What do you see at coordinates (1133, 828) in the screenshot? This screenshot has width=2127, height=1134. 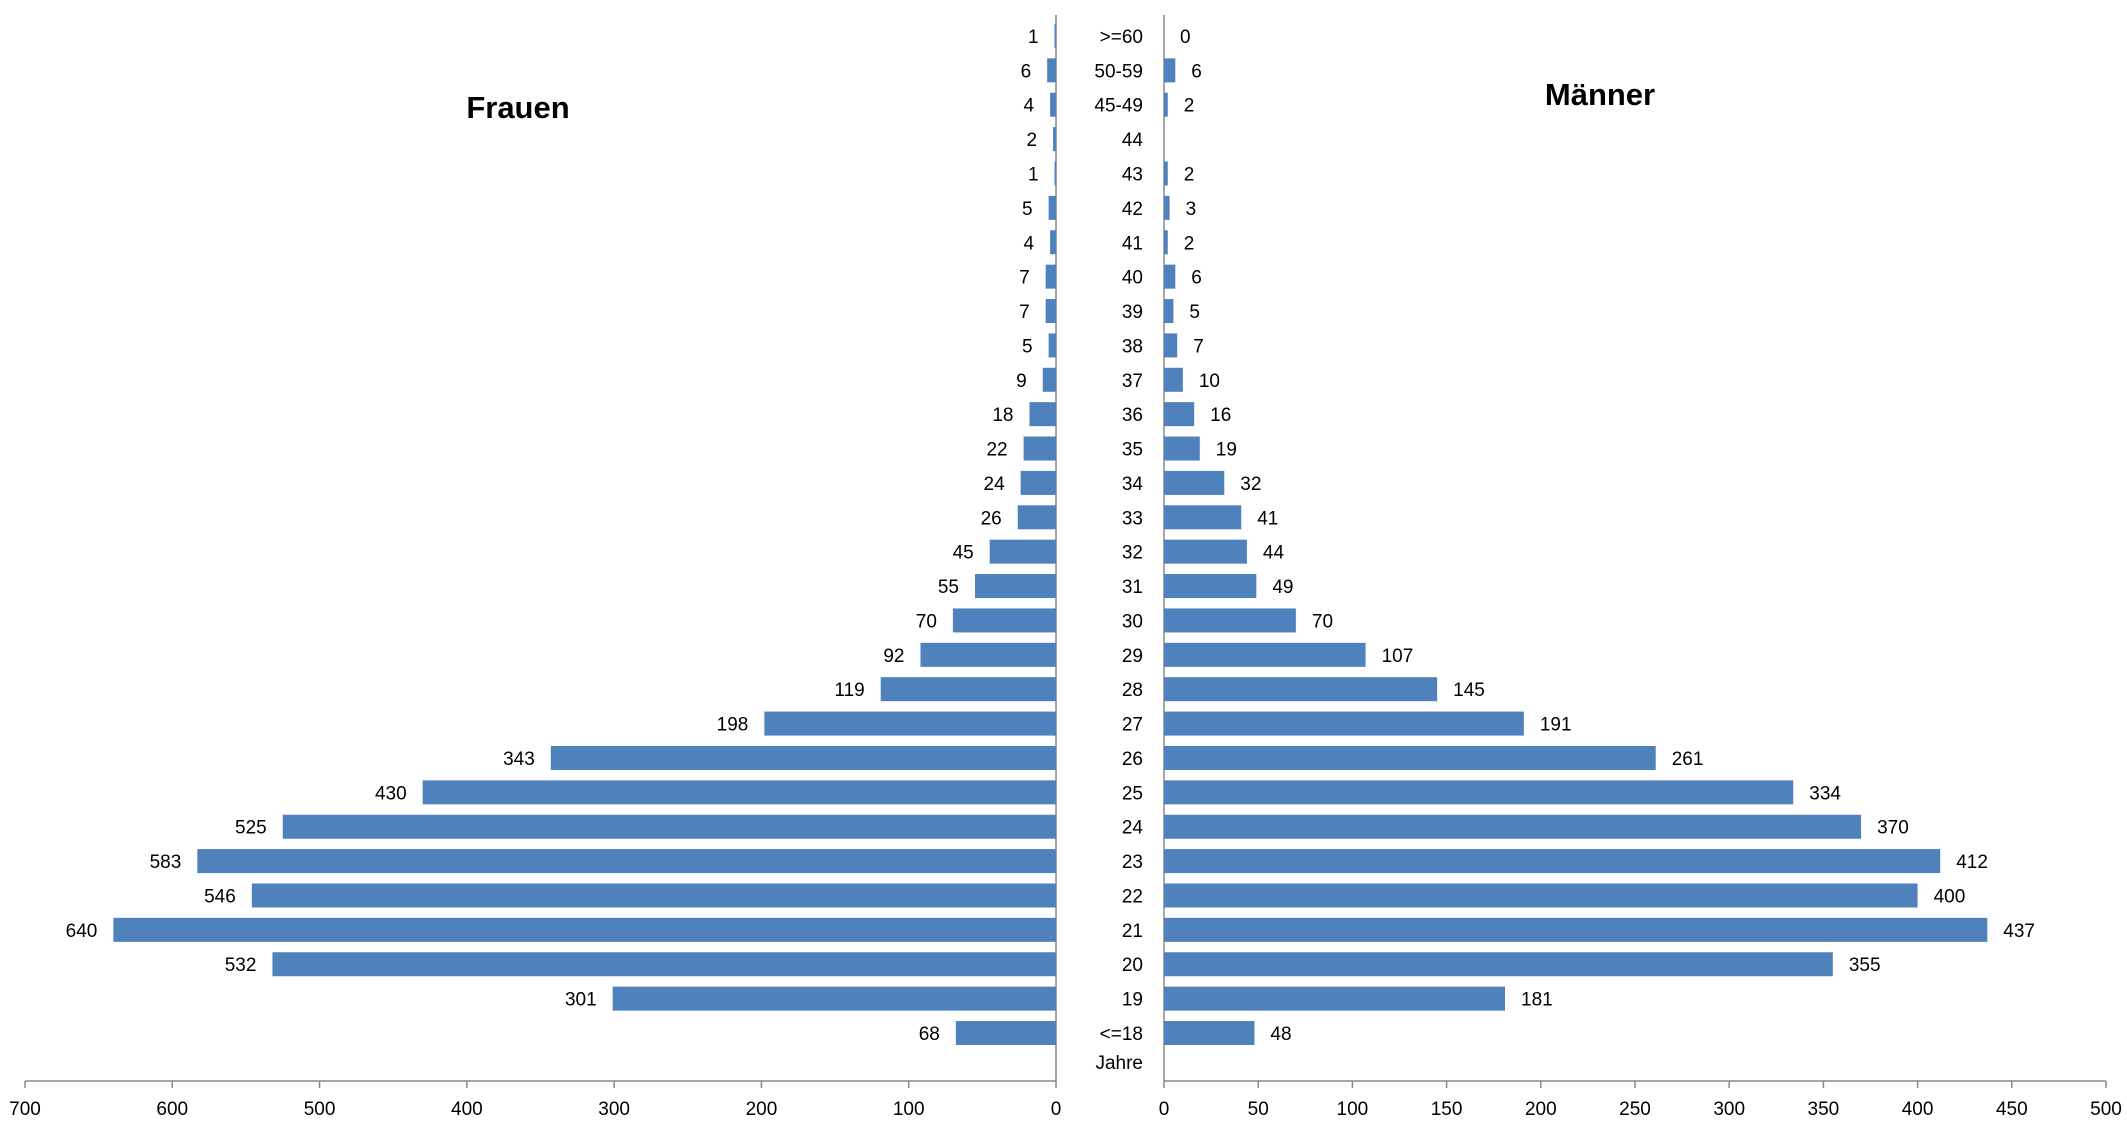 I see `age-category-label: 24` at bounding box center [1133, 828].